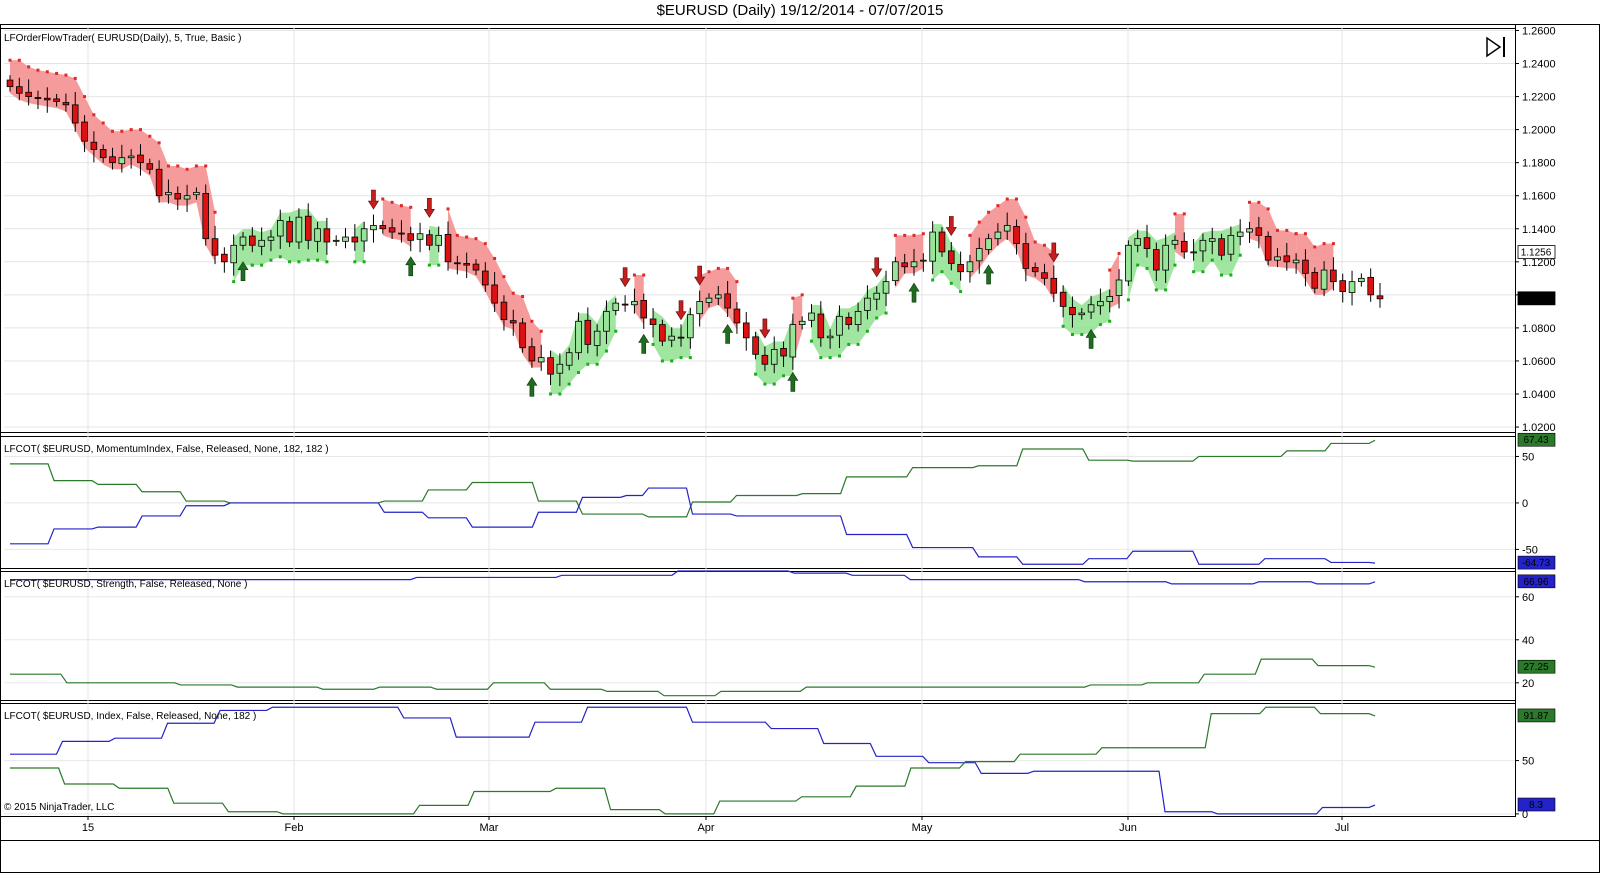 The height and width of the screenshot is (874, 1600). Describe the element at coordinates (1539, 230) in the screenshot. I see `y-tick-label: 1.1400` at that location.